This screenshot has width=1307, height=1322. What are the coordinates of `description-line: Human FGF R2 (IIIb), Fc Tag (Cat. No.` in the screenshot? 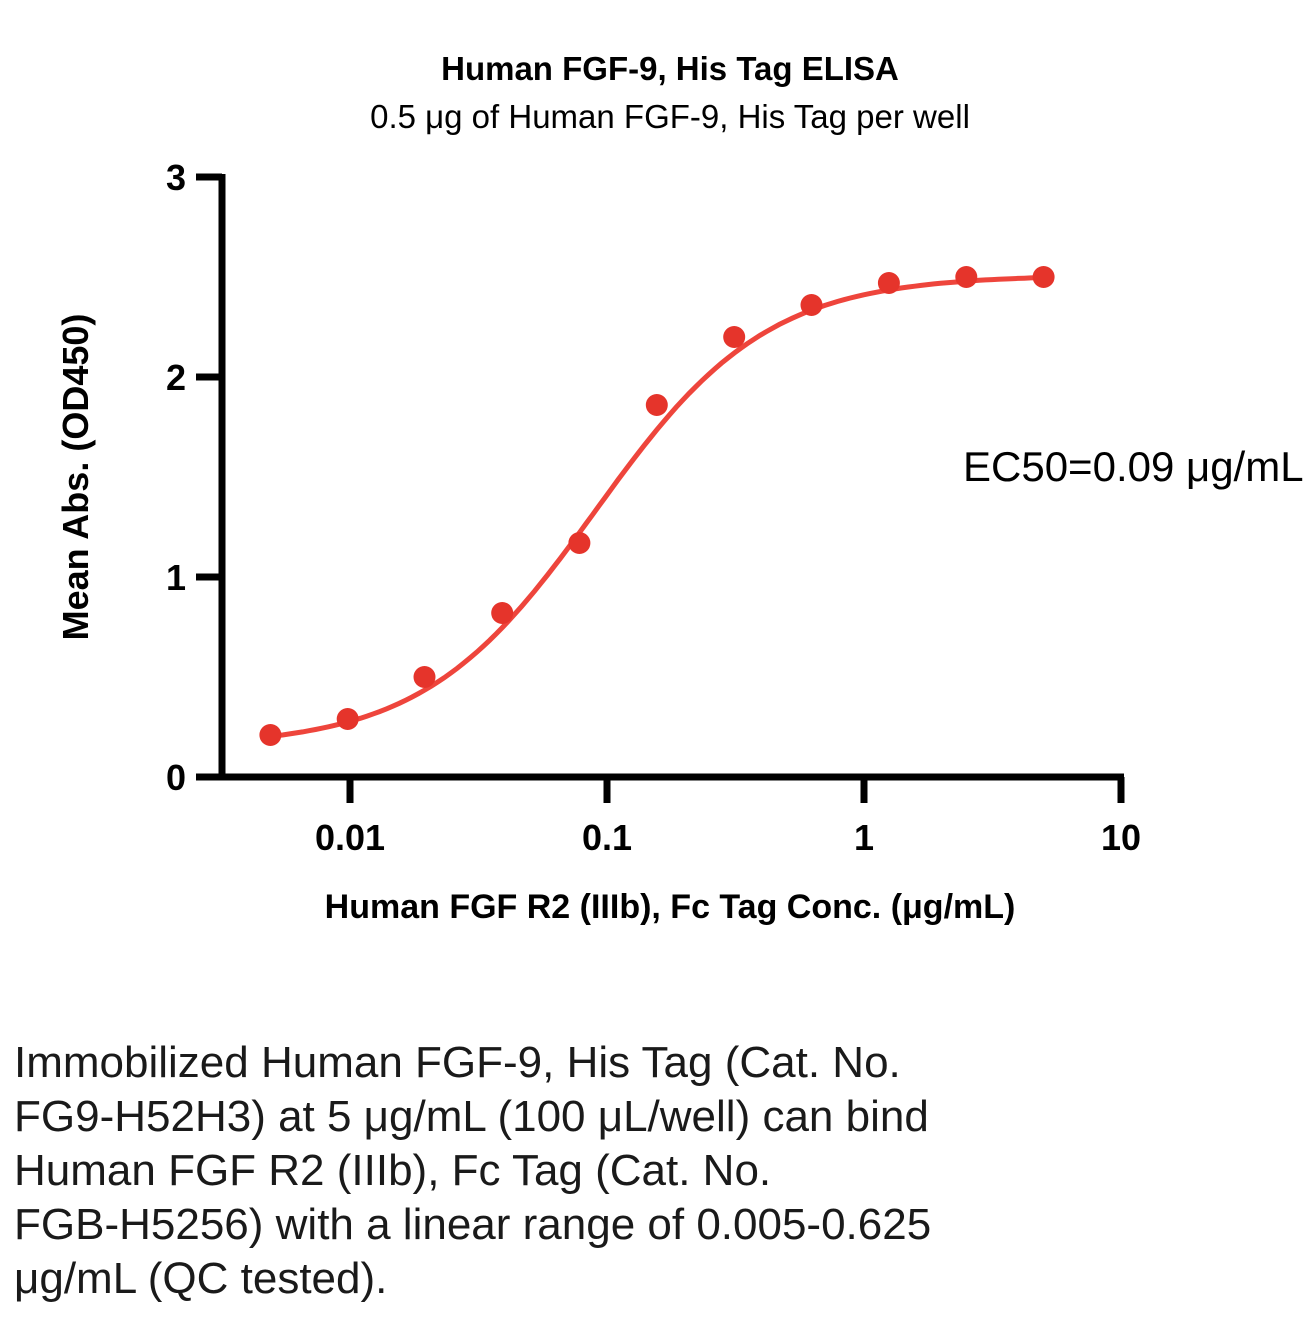 It's located at (393, 1170).